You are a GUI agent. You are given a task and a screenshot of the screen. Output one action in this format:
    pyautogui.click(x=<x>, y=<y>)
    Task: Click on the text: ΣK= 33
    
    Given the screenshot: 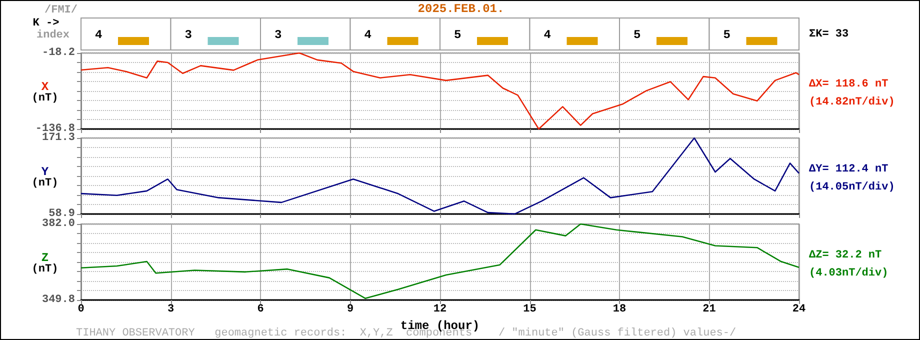 What is the action you would take?
    pyautogui.click(x=829, y=34)
    